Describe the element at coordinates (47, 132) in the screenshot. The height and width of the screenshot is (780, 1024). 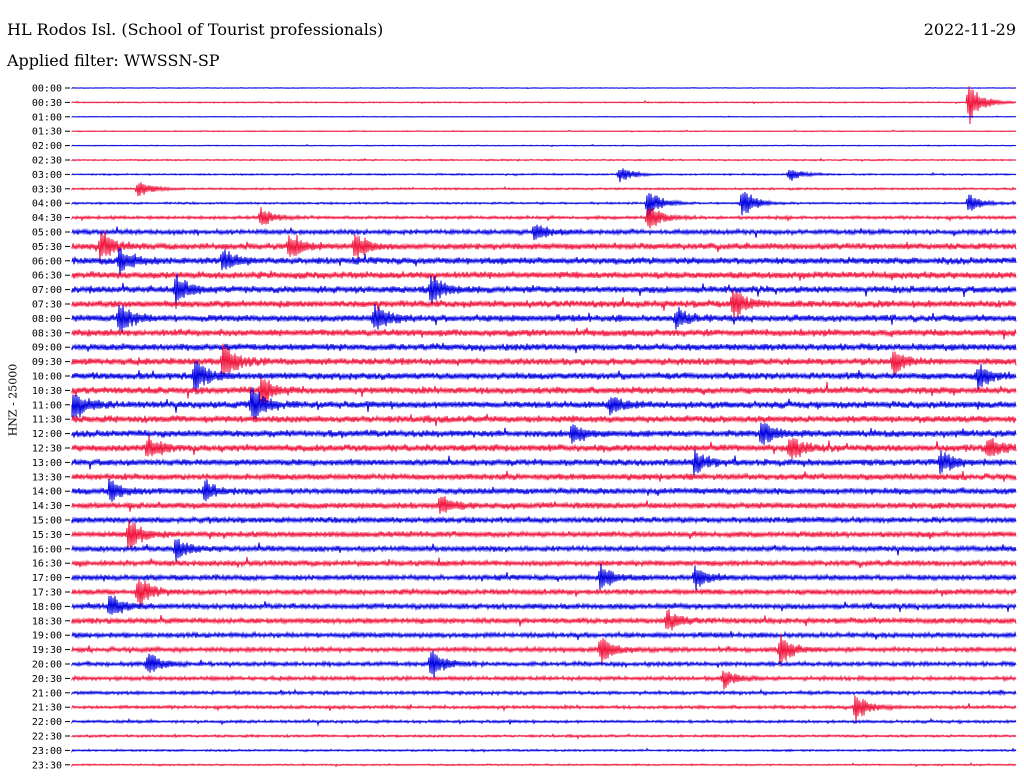
I see `row-time-label: 01:30` at that location.